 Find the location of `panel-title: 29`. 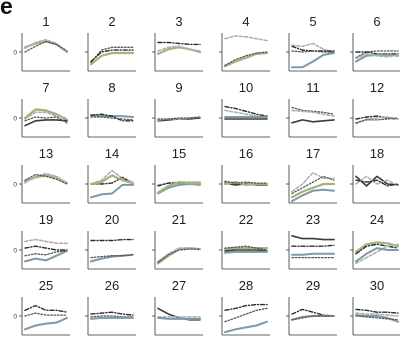

panel-title: 29 is located at coordinates (313, 285).